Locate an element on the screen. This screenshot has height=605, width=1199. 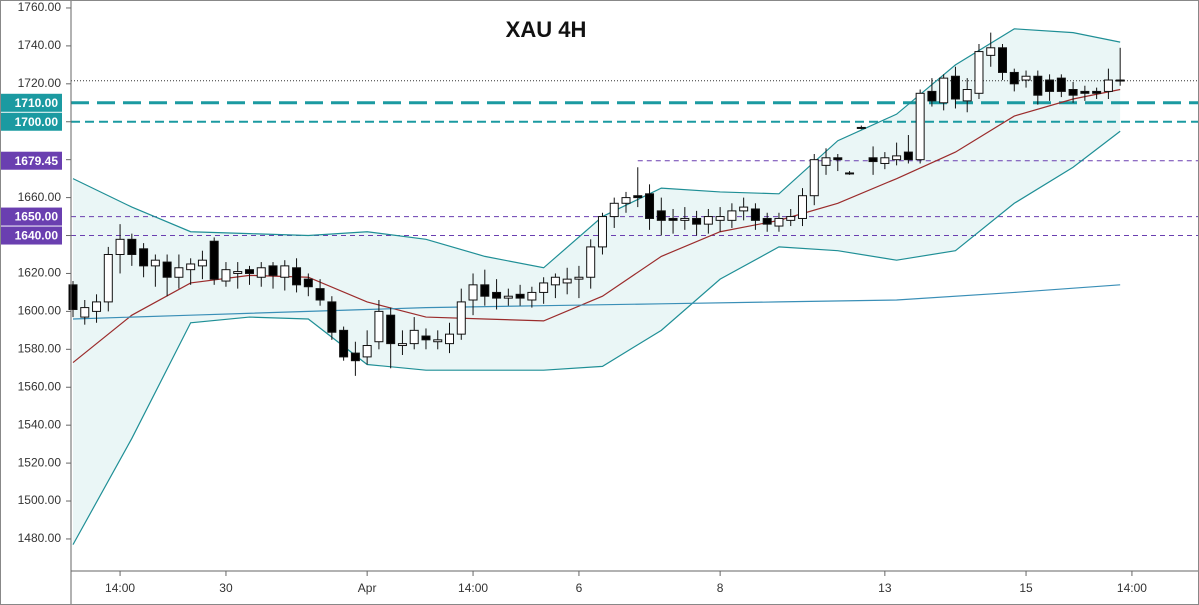
x-tick-label: 30 is located at coordinates (226, 588).